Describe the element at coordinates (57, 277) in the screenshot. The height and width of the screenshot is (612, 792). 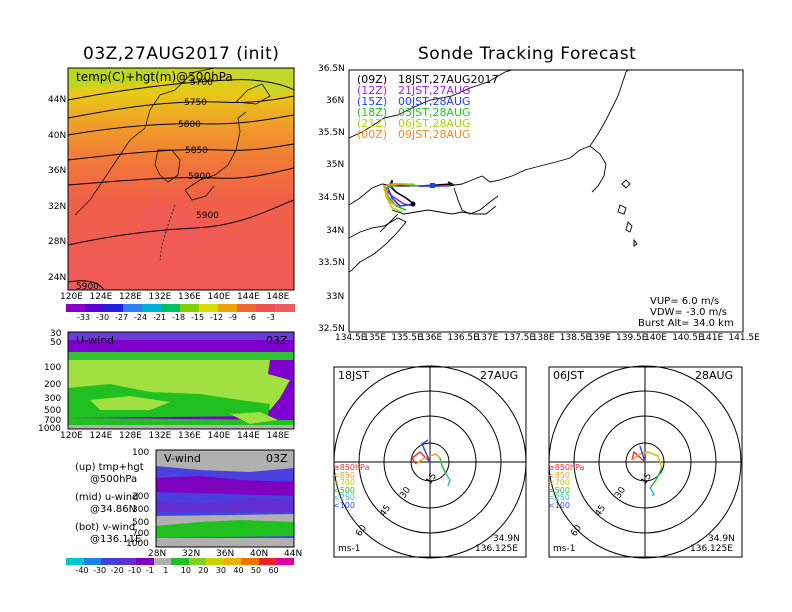
I see `lat-tick-label: 24N` at that location.